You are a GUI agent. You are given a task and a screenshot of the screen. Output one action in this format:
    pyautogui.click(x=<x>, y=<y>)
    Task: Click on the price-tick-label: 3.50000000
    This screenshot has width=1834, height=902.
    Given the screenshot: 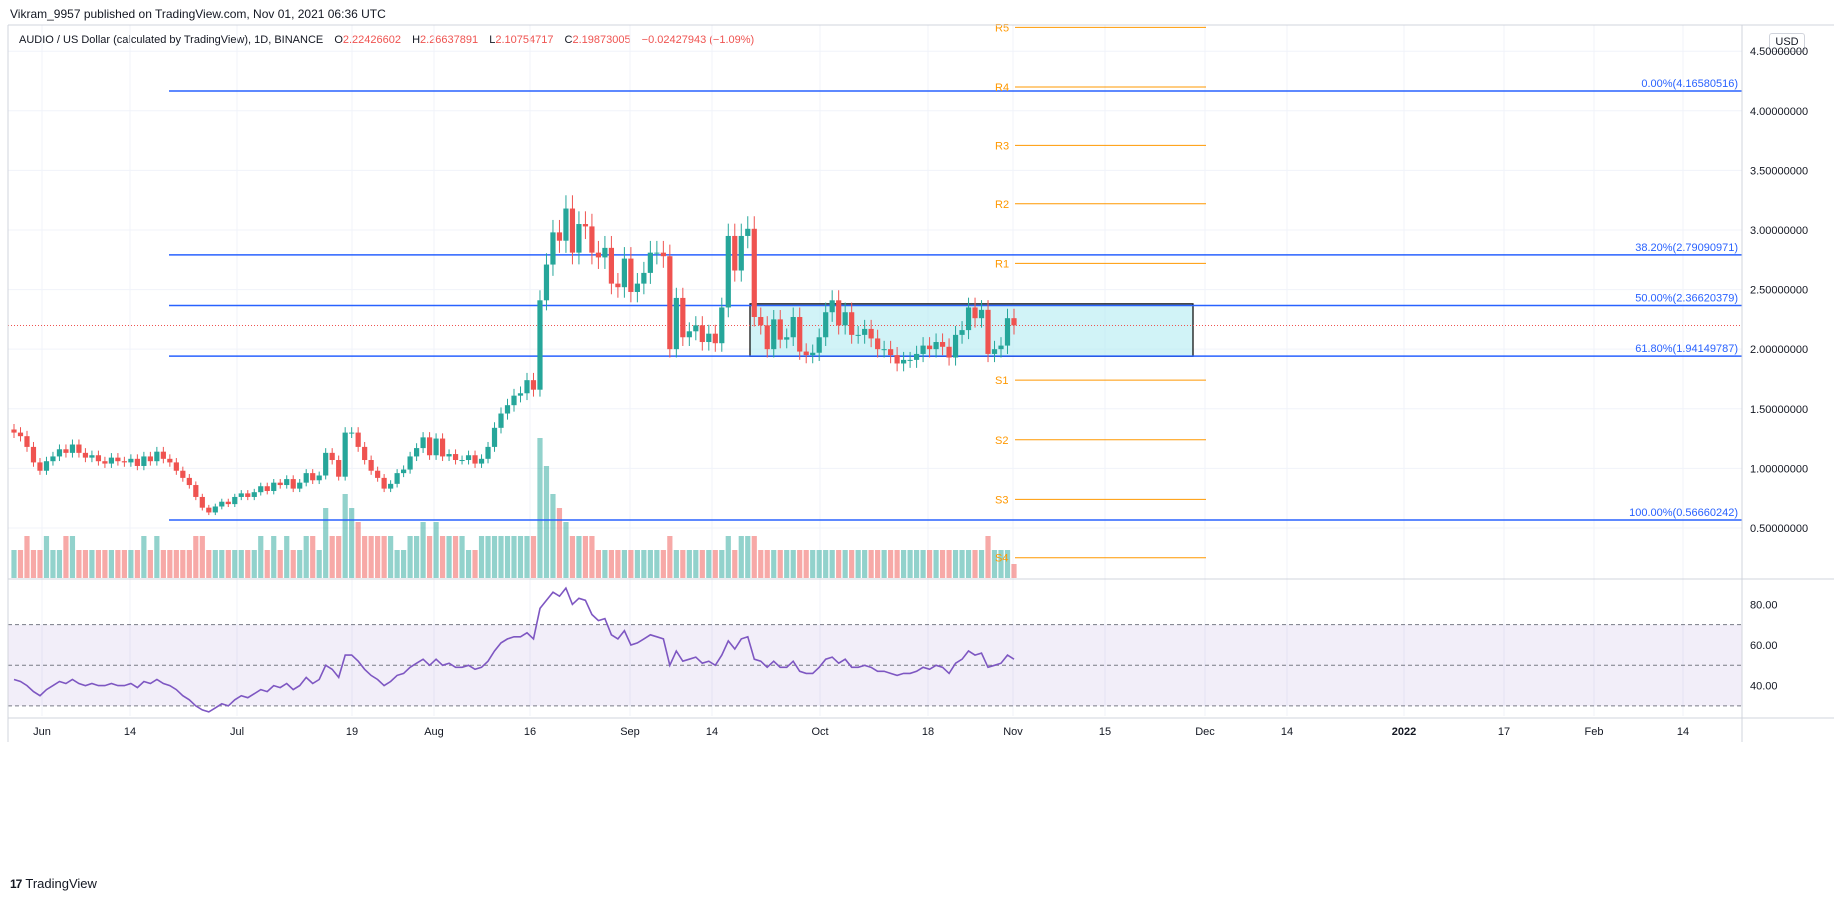 What is the action you would take?
    pyautogui.click(x=1779, y=171)
    